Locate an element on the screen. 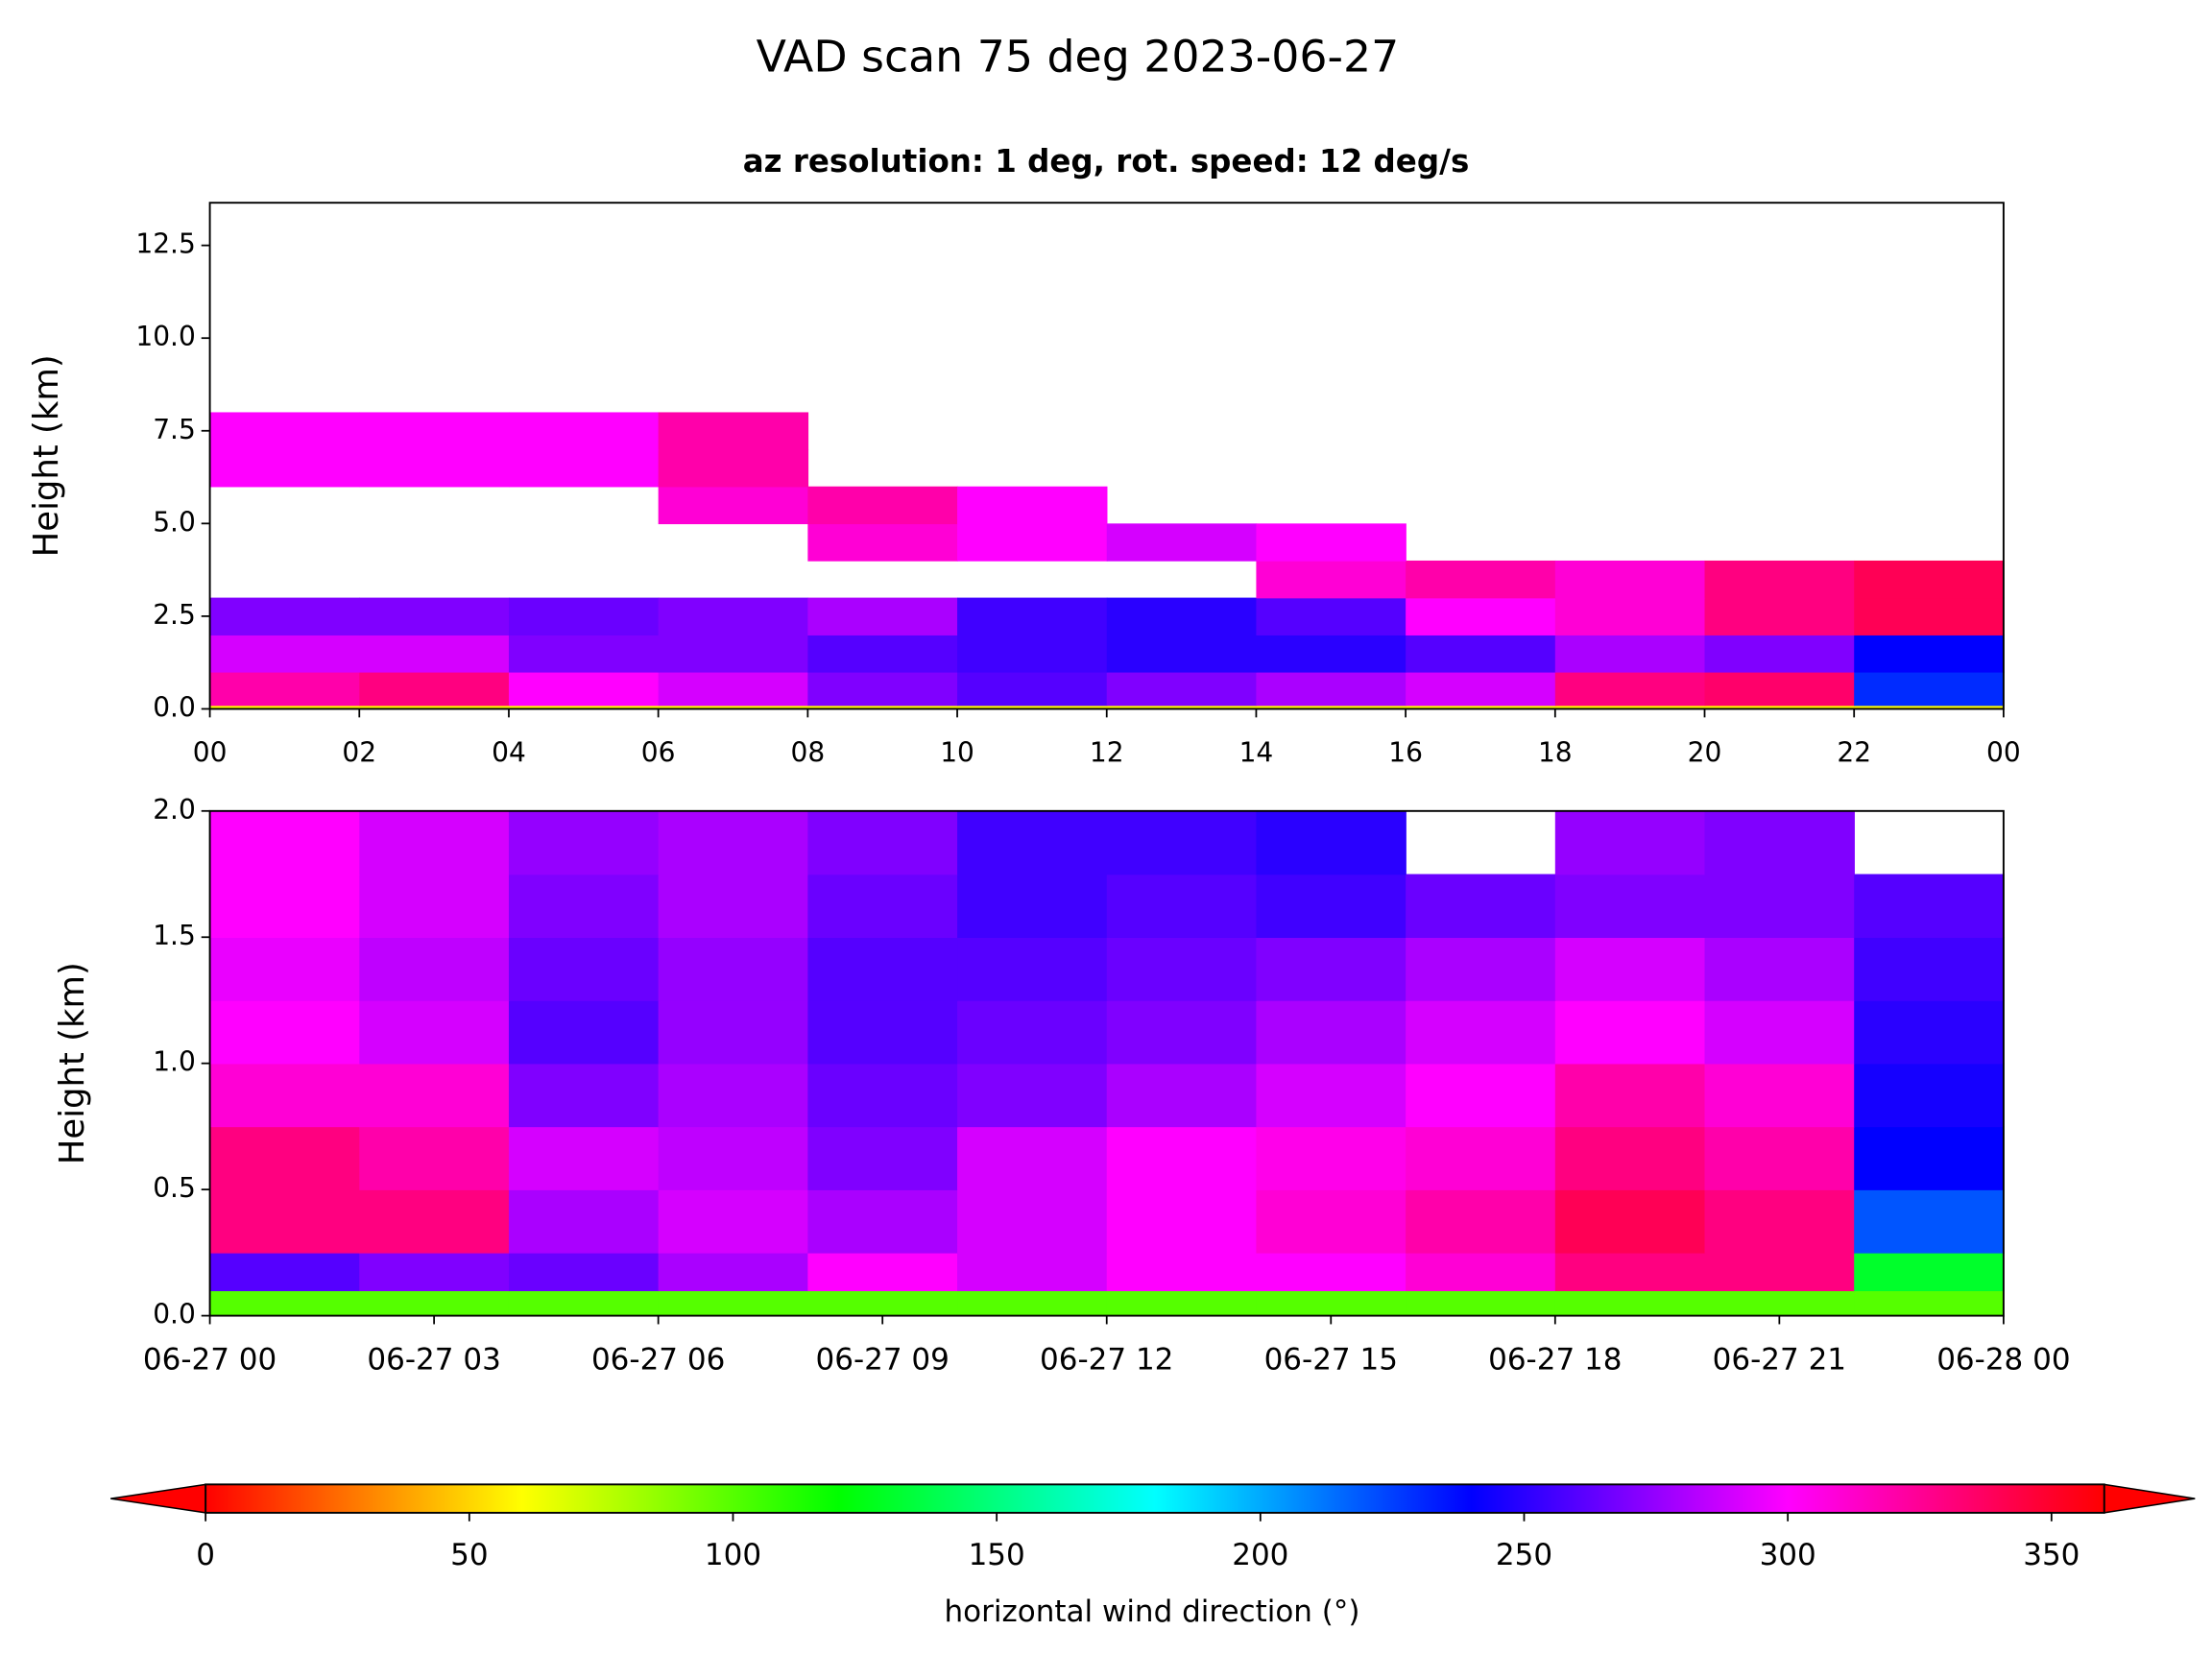  x-tick-label: 06-27 03 is located at coordinates (433, 1359).